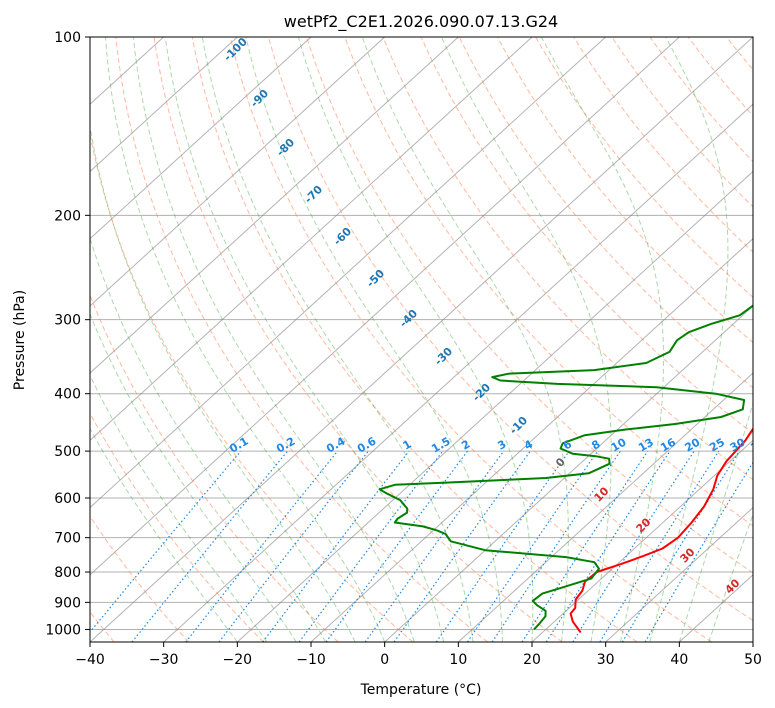 This screenshot has height=708, width=775. Describe the element at coordinates (602, 494) in the screenshot. I see `dry-adiabat-label: 10` at that location.